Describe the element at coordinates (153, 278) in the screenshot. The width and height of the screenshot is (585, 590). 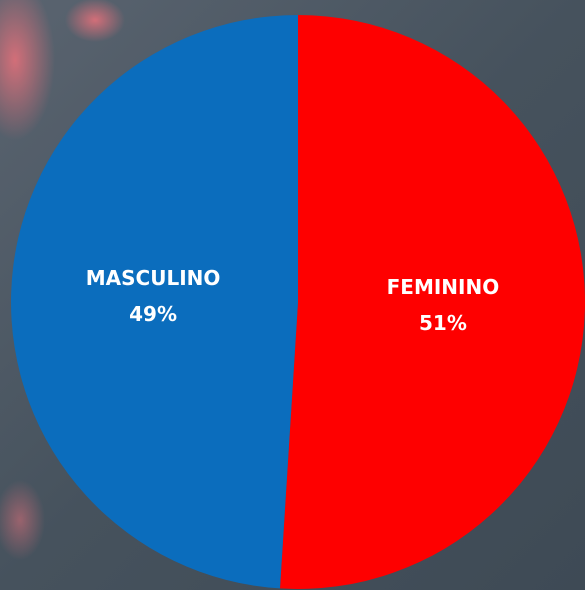
I see `slice-category-label: MASCULINO` at that location.